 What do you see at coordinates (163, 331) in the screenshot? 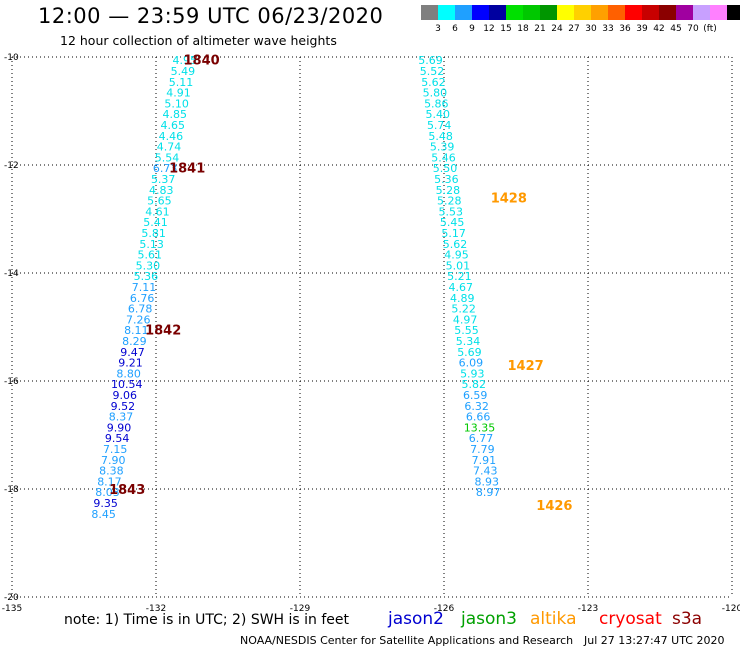
I see `time-label: 1842` at bounding box center [163, 331].